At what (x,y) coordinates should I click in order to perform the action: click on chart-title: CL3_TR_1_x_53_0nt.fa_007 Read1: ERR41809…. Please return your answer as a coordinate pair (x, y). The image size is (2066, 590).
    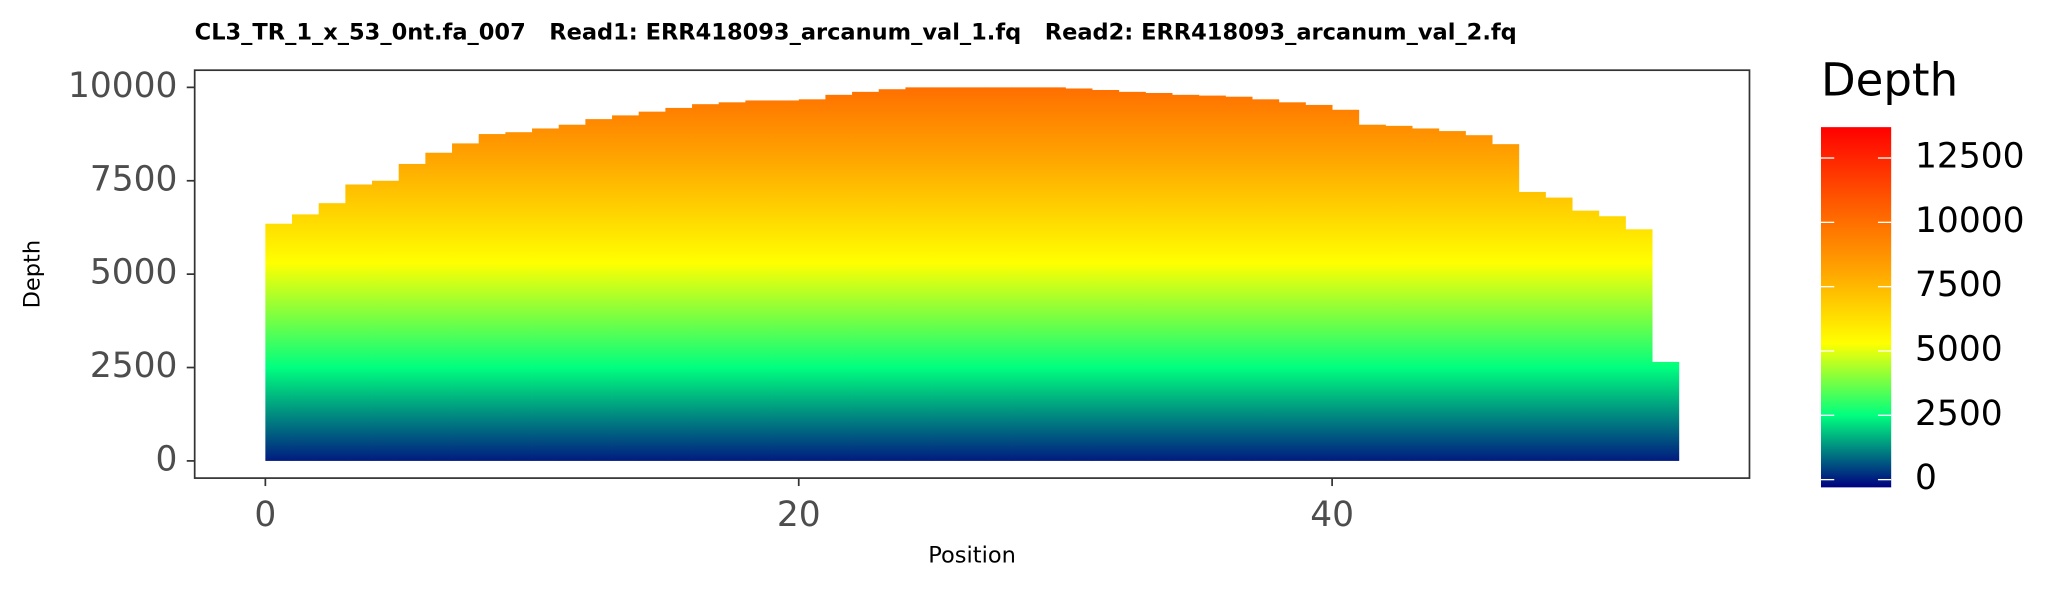
    Looking at the image, I should click on (856, 33).